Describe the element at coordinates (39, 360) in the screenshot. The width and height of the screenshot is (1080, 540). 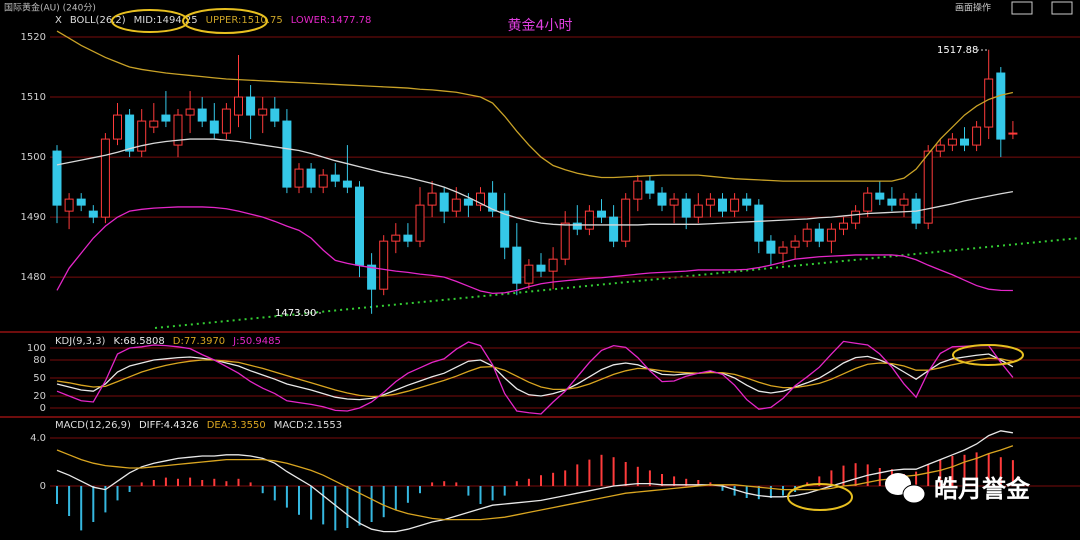
I see `y-tick-label: 80` at that location.